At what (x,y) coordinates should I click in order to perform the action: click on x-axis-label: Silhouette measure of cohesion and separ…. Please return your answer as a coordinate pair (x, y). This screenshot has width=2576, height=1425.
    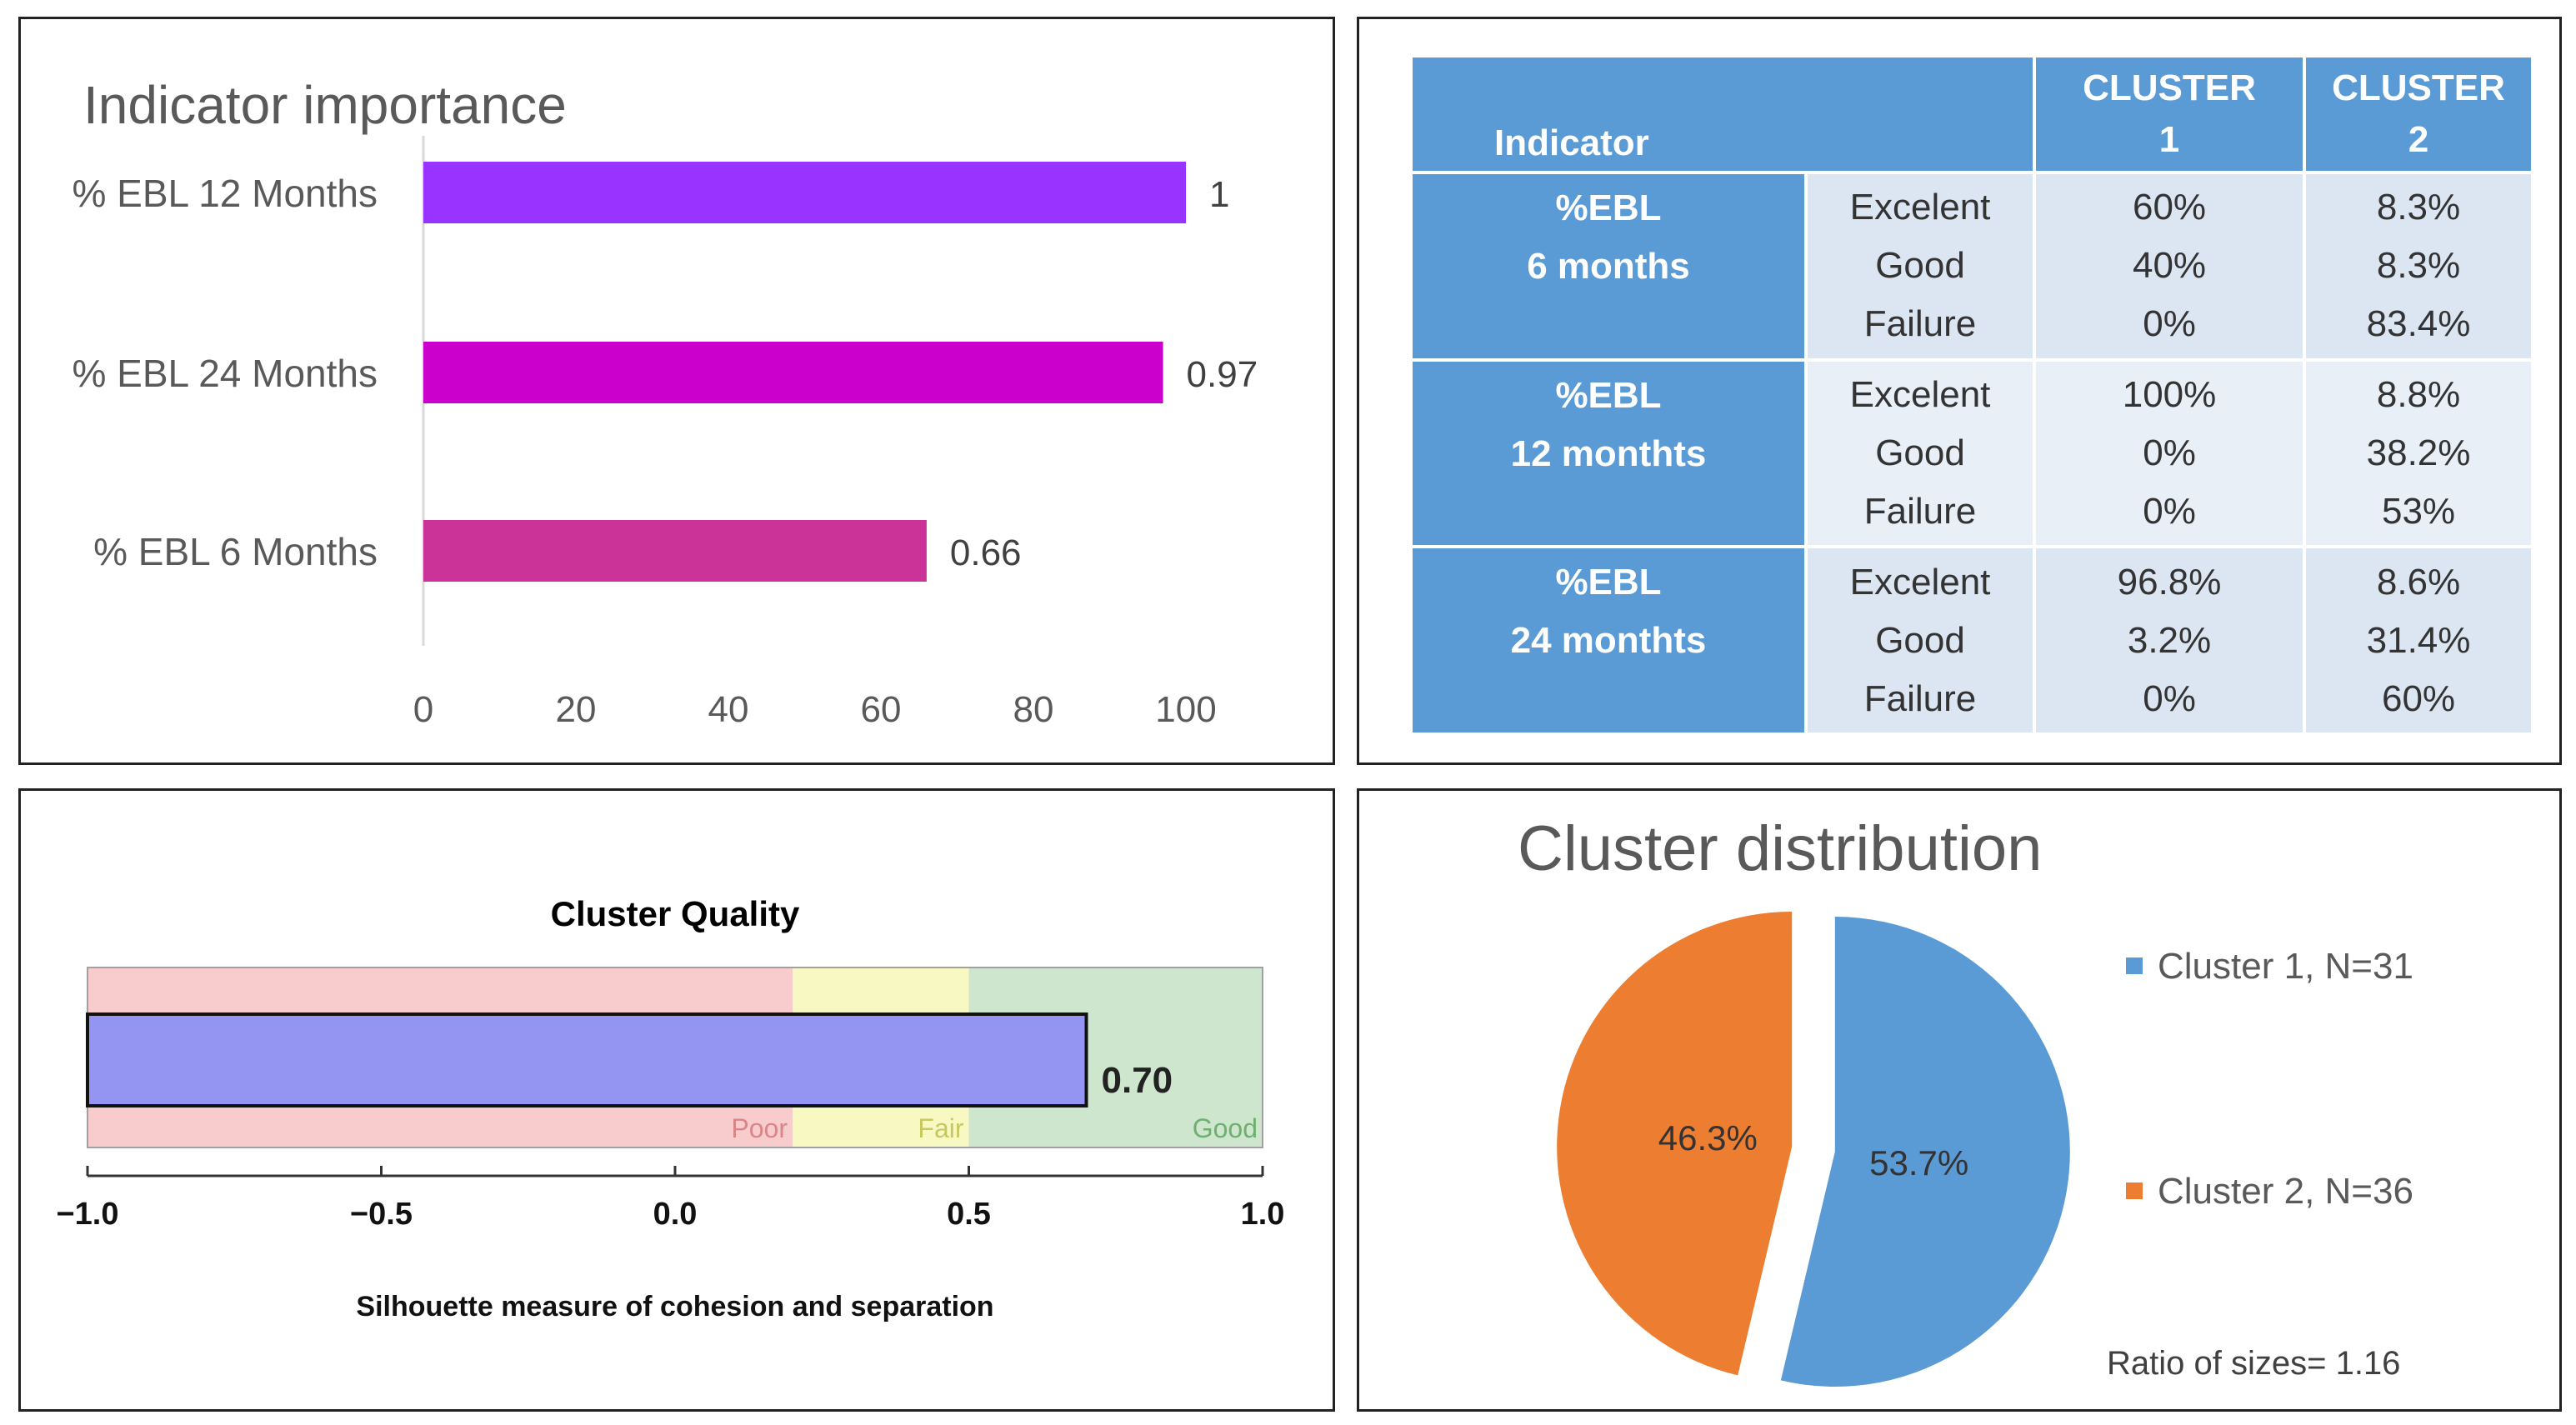
    Looking at the image, I should click on (674, 1306).